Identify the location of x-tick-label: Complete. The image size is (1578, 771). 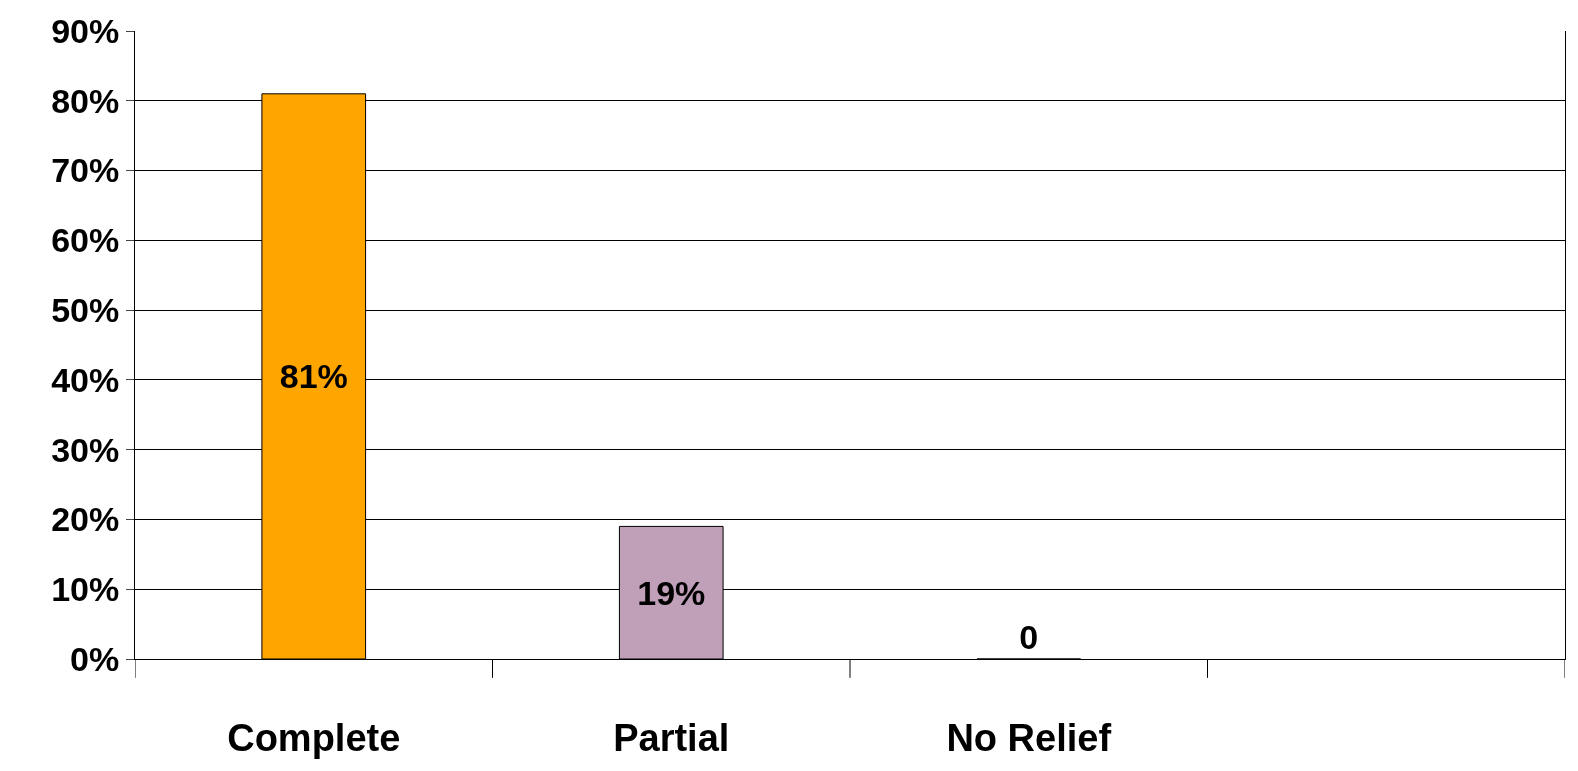
(314, 737).